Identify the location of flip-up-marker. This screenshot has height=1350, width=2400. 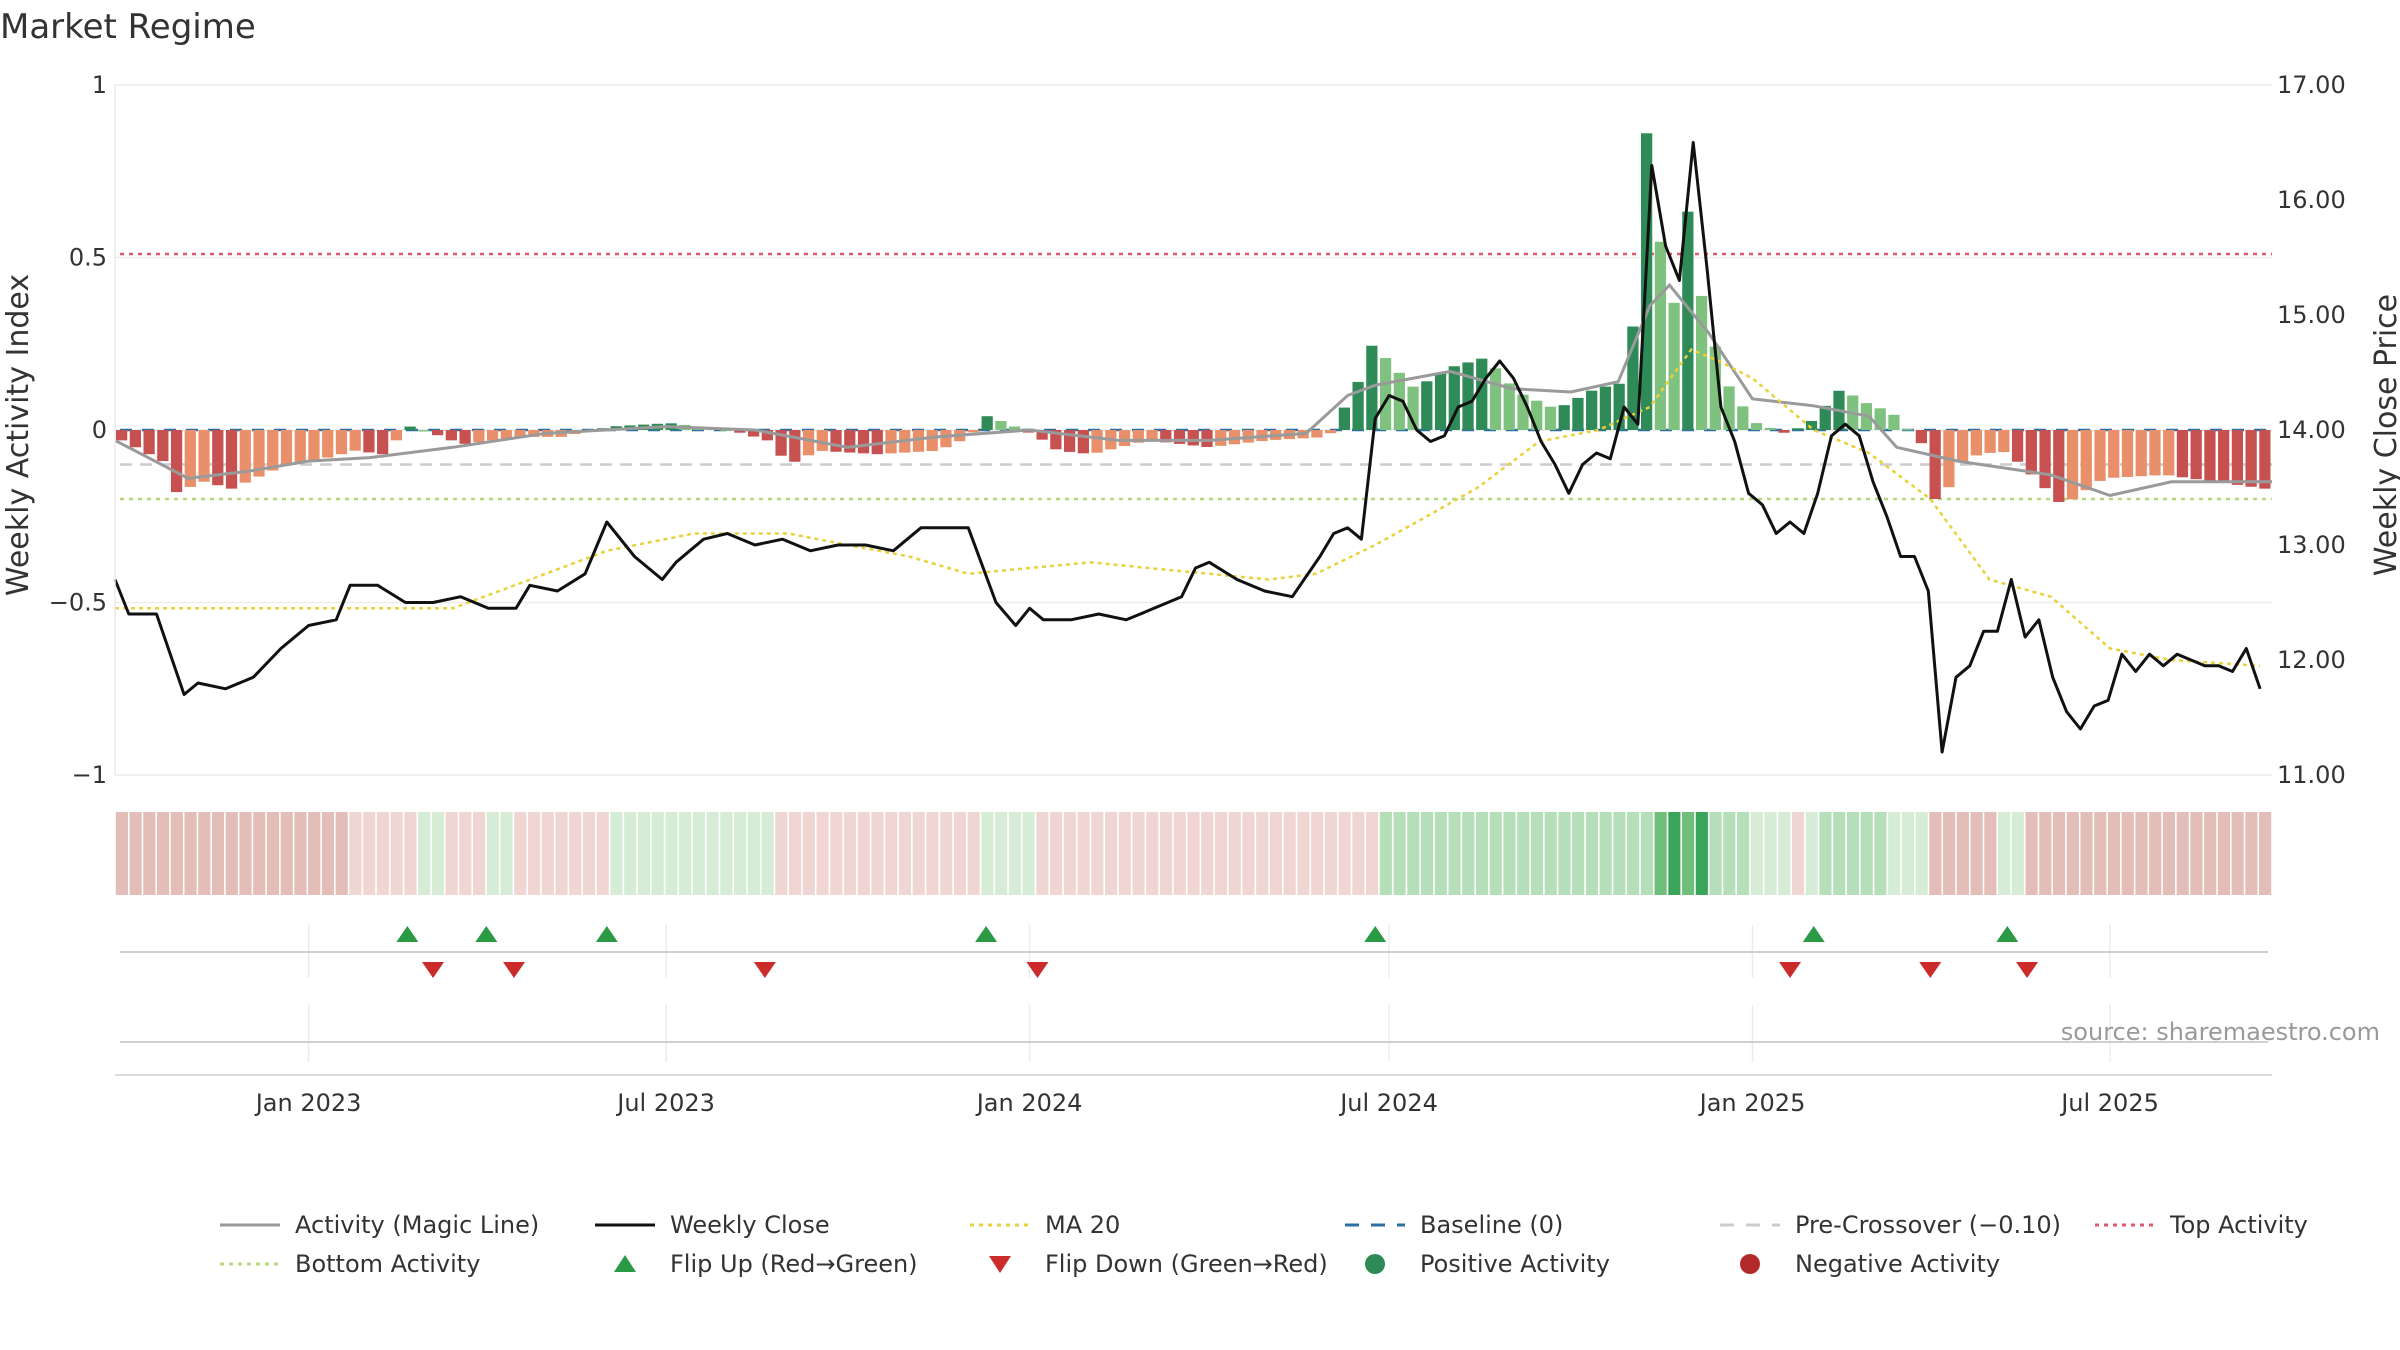
(1813, 934).